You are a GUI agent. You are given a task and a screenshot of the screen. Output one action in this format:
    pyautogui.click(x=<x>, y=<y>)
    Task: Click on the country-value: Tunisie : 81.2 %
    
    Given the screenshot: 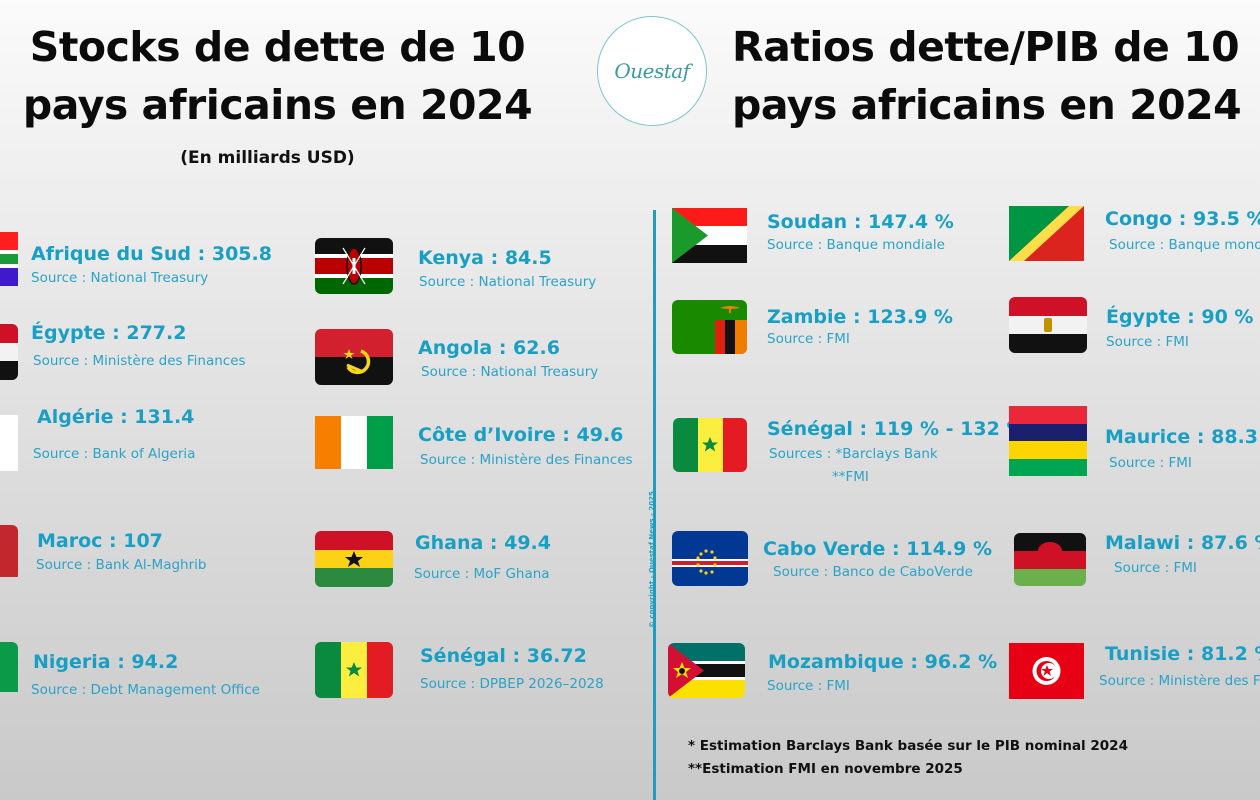 What is the action you would take?
    pyautogui.click(x=1182, y=654)
    